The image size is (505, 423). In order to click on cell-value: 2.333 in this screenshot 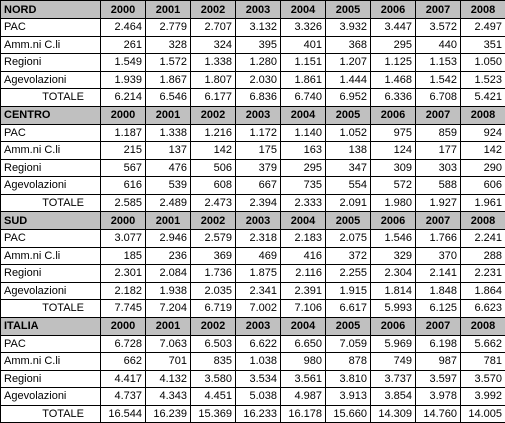, I will do `click(303, 203)`.